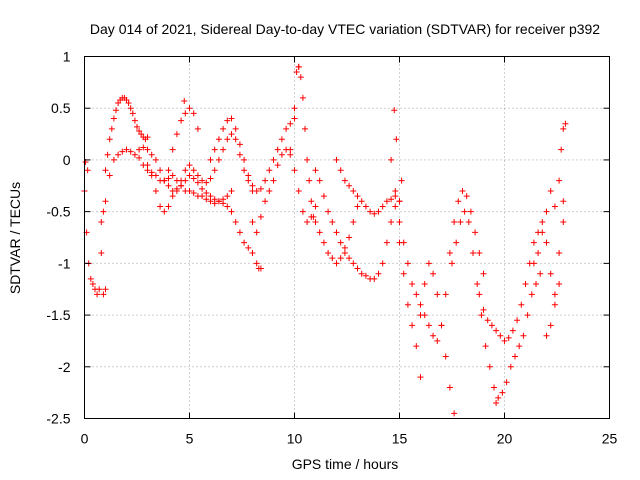 Image resolution: width=640 pixels, height=480 pixels. What do you see at coordinates (61, 108) in the screenshot?
I see `y-tick-label: 0.5` at bounding box center [61, 108].